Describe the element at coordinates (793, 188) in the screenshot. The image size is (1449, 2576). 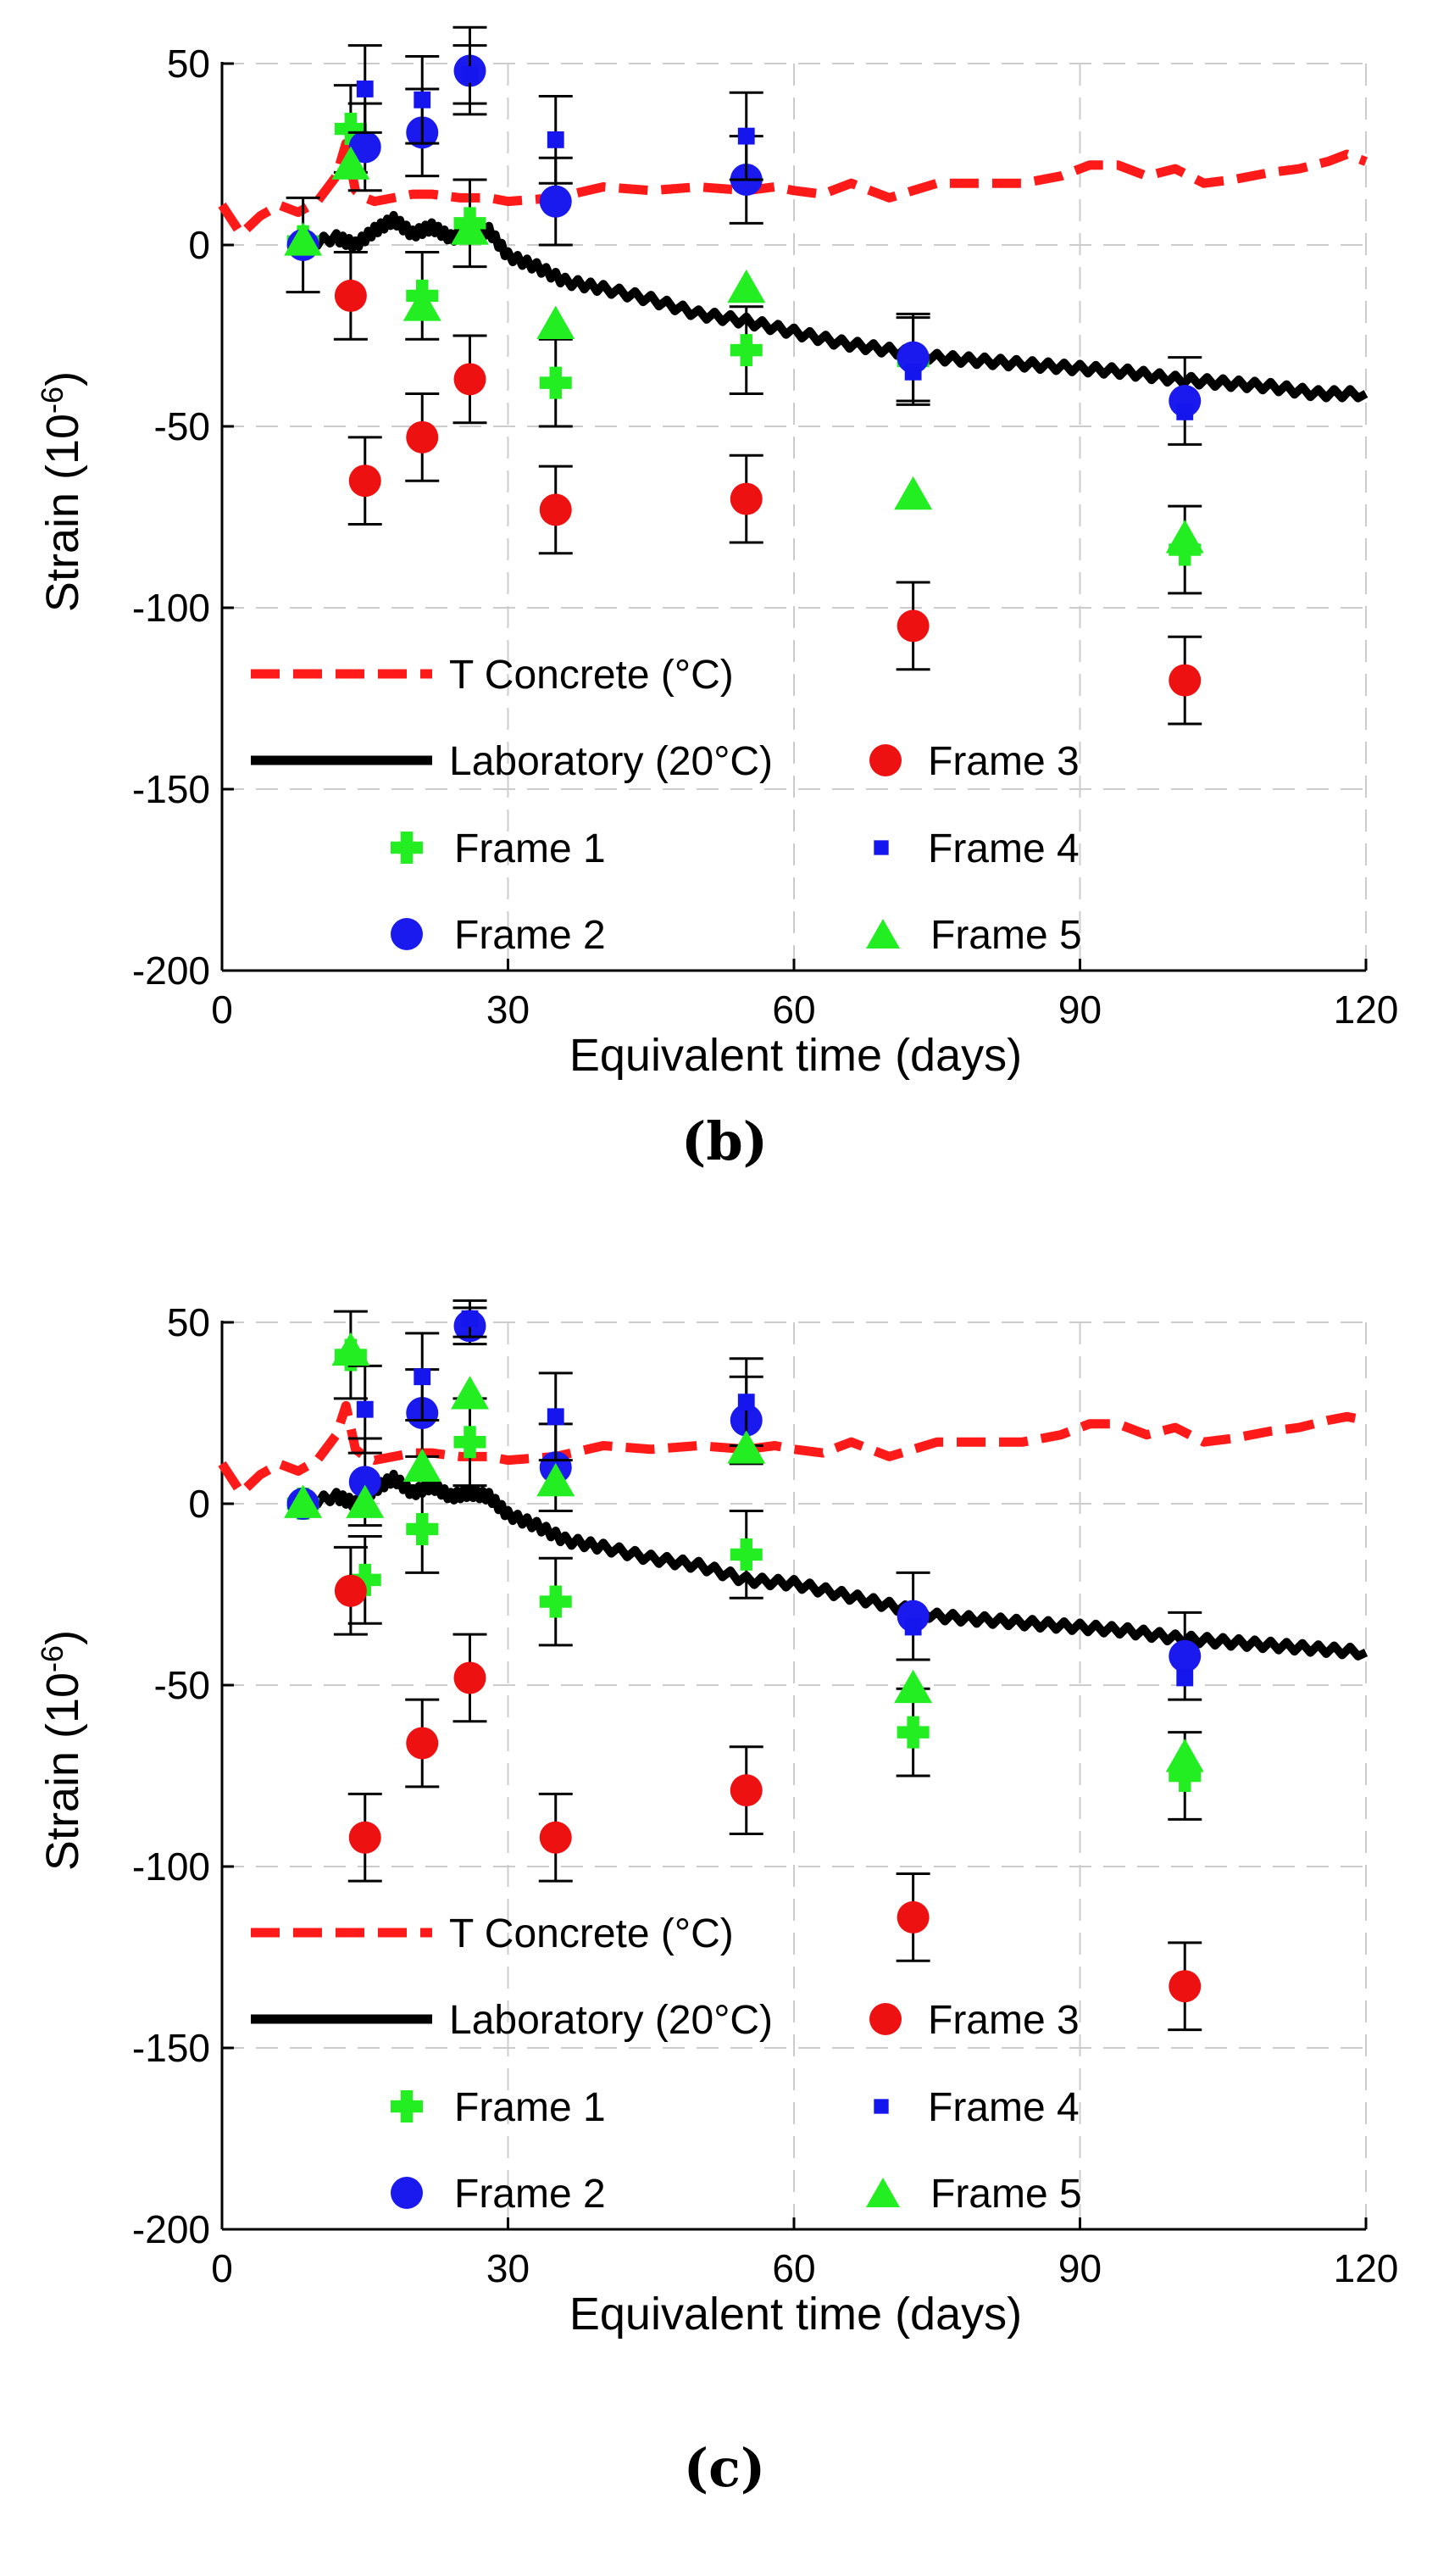
I see `temperature-curve` at that location.